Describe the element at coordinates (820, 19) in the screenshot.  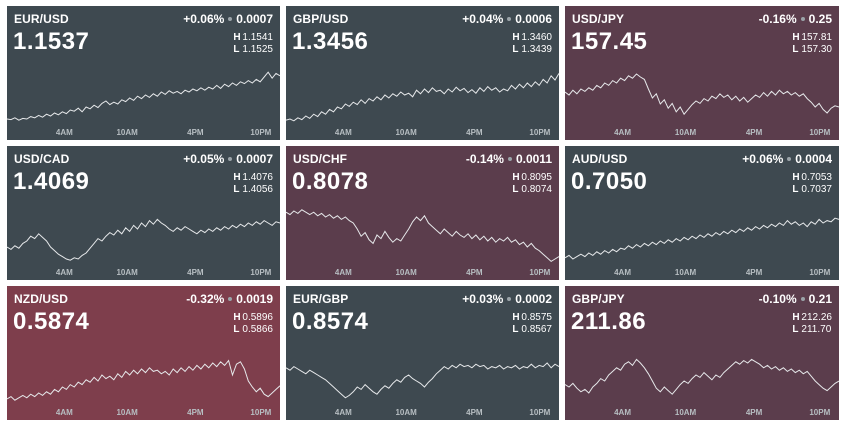
I see `absolute-change: 0.25` at that location.